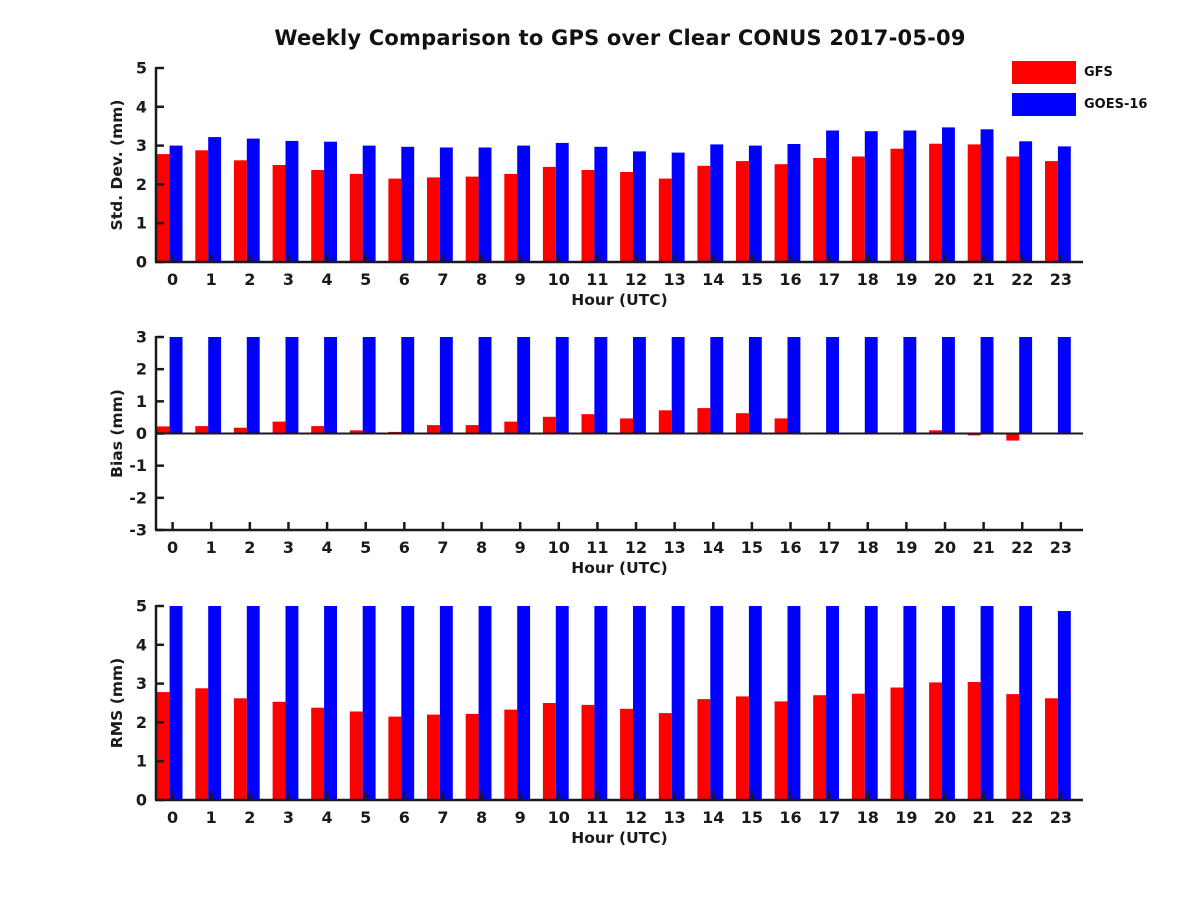  What do you see at coordinates (752, 279) in the screenshot?
I see `x-tick-label: 15` at bounding box center [752, 279].